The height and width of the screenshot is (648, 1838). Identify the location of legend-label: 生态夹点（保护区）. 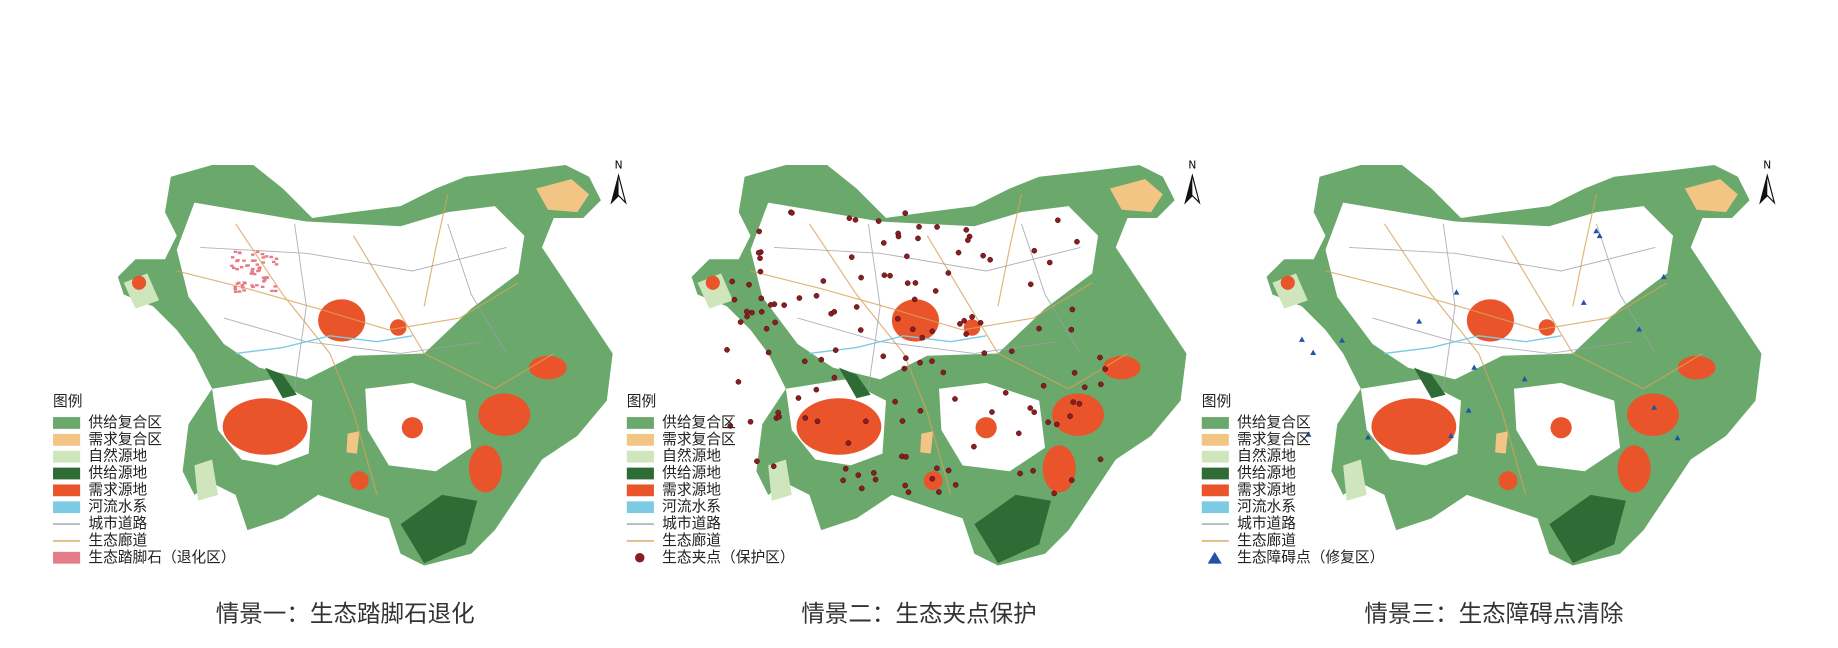
(728, 557).